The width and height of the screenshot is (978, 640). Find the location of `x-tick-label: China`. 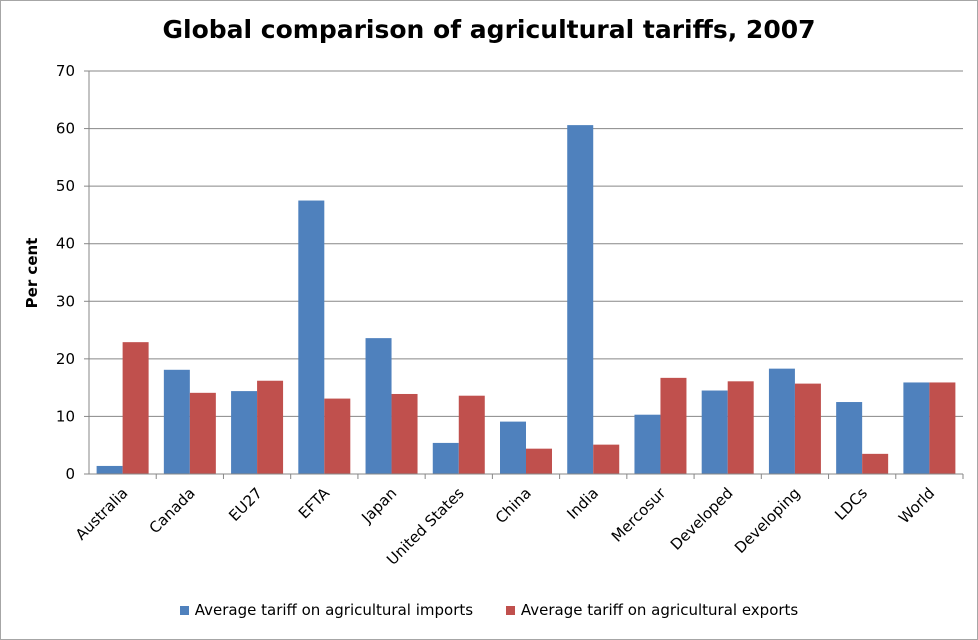

x-tick-label: China is located at coordinates (513, 505).